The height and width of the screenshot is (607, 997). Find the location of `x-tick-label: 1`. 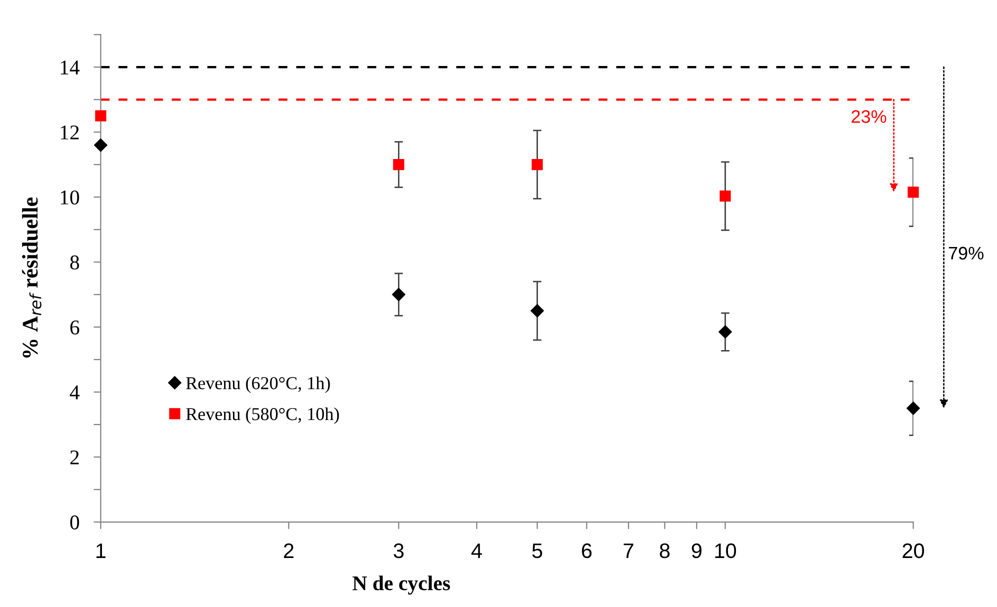

x-tick-label: 1 is located at coordinates (101, 551).